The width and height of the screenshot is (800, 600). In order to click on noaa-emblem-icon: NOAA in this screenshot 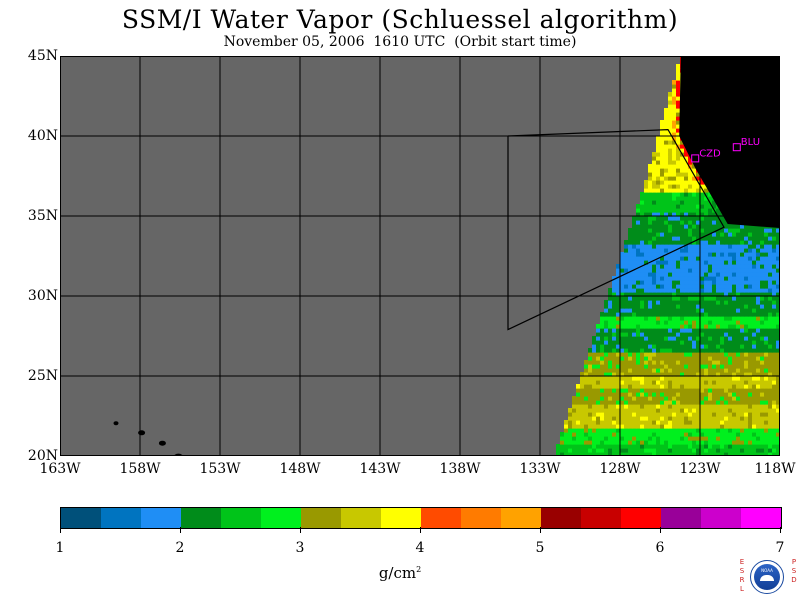, I will do `click(767, 577)`.